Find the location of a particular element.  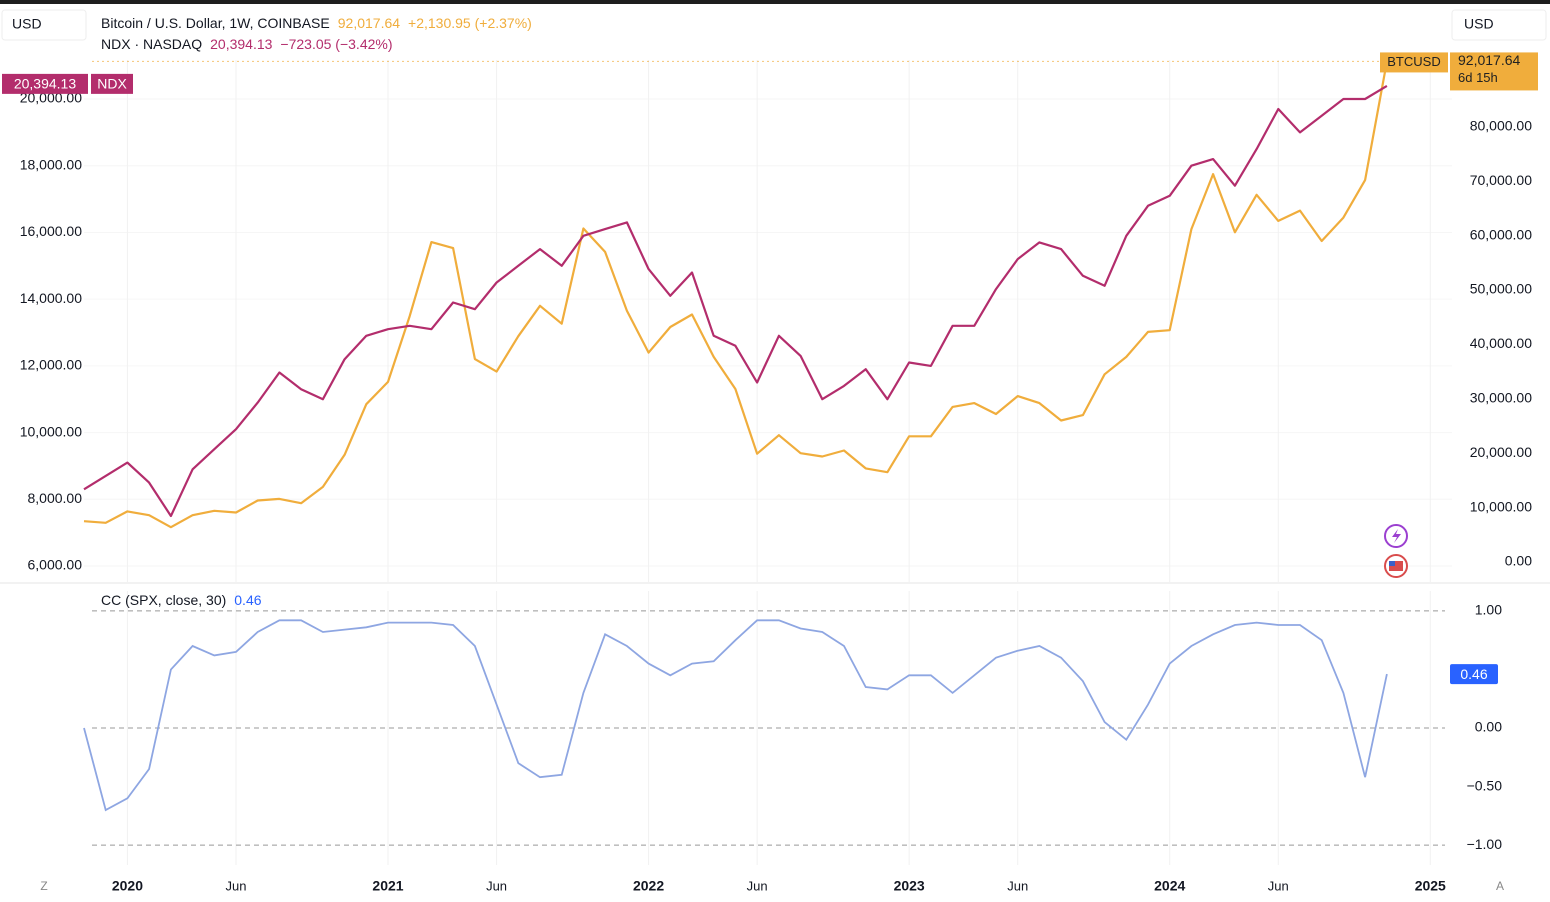

y2-tick-label: 50,000.00 is located at coordinates (1501, 289).